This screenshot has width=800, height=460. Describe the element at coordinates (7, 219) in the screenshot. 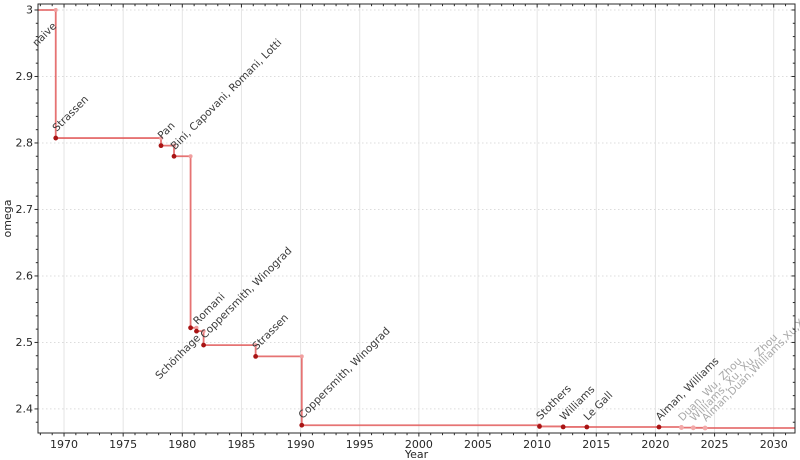

I see `y-axis-label: omega` at that location.